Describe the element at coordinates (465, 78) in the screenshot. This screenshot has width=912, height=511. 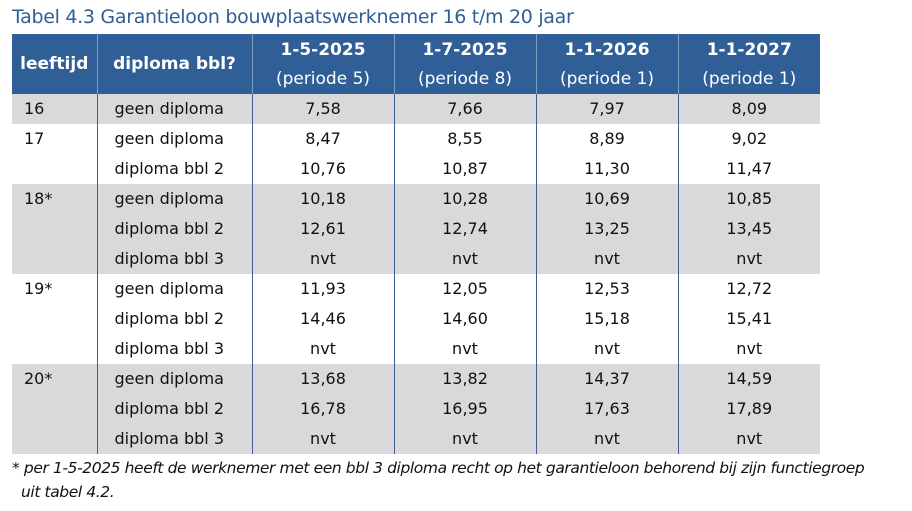
I see `period-label: (periode 8)` at that location.